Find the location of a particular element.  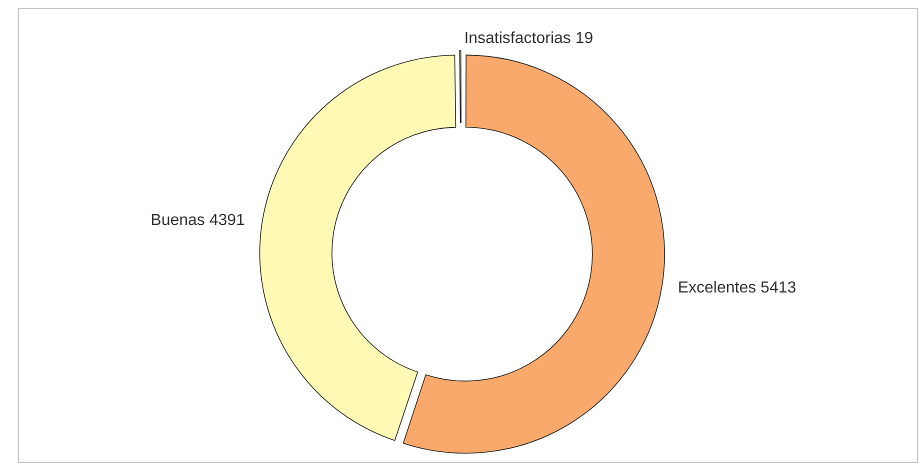

slice-label: Buenas is located at coordinates (177, 220).